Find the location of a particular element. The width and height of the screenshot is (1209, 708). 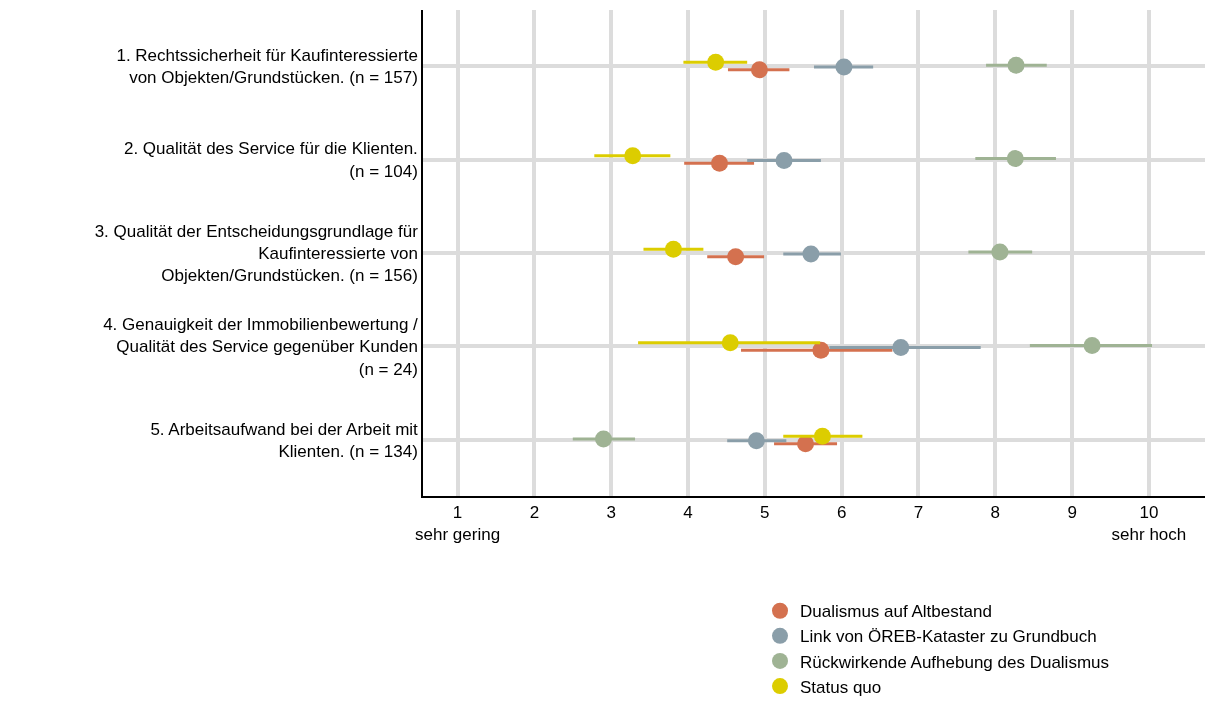

x-tick-label: 7 is located at coordinates (918, 513).